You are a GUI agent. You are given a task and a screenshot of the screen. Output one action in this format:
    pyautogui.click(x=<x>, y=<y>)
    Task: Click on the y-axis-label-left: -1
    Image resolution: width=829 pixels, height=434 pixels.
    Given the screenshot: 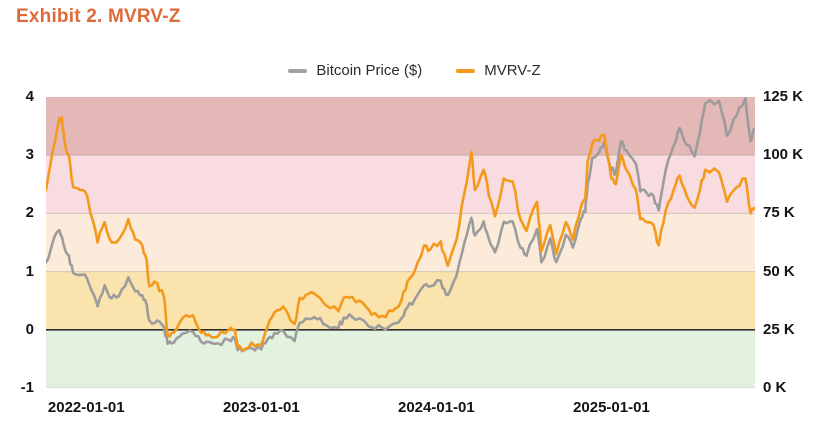 What is the action you would take?
    pyautogui.click(x=27, y=387)
    